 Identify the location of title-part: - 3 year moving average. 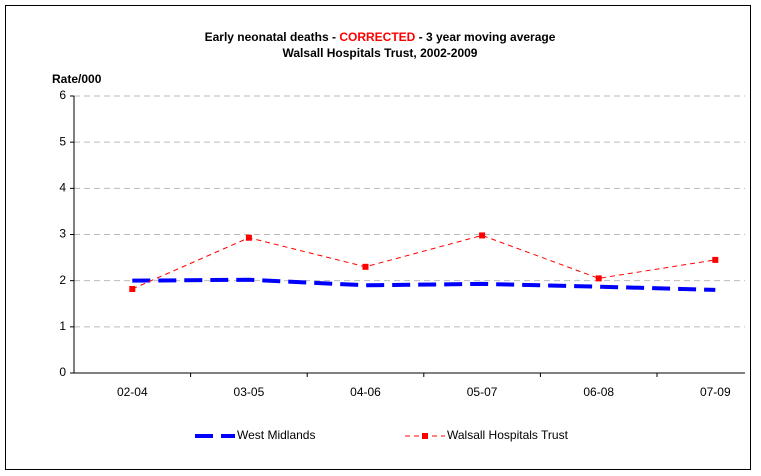
(485, 37).